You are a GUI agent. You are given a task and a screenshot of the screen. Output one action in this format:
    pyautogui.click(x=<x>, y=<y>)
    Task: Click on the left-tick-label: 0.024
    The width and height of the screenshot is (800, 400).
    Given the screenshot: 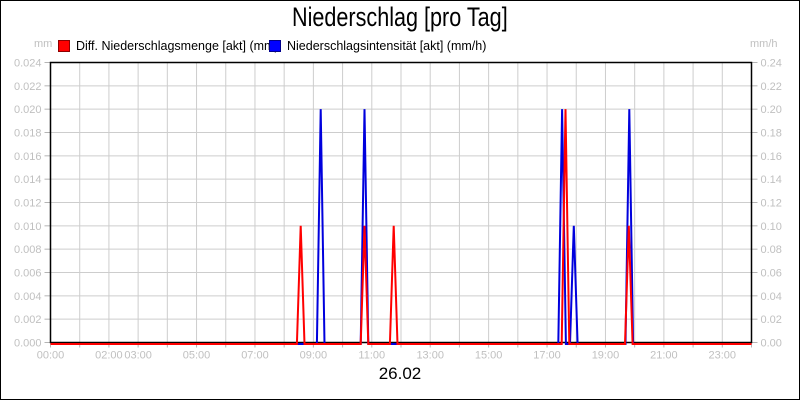 What is the action you would take?
    pyautogui.click(x=28, y=64)
    